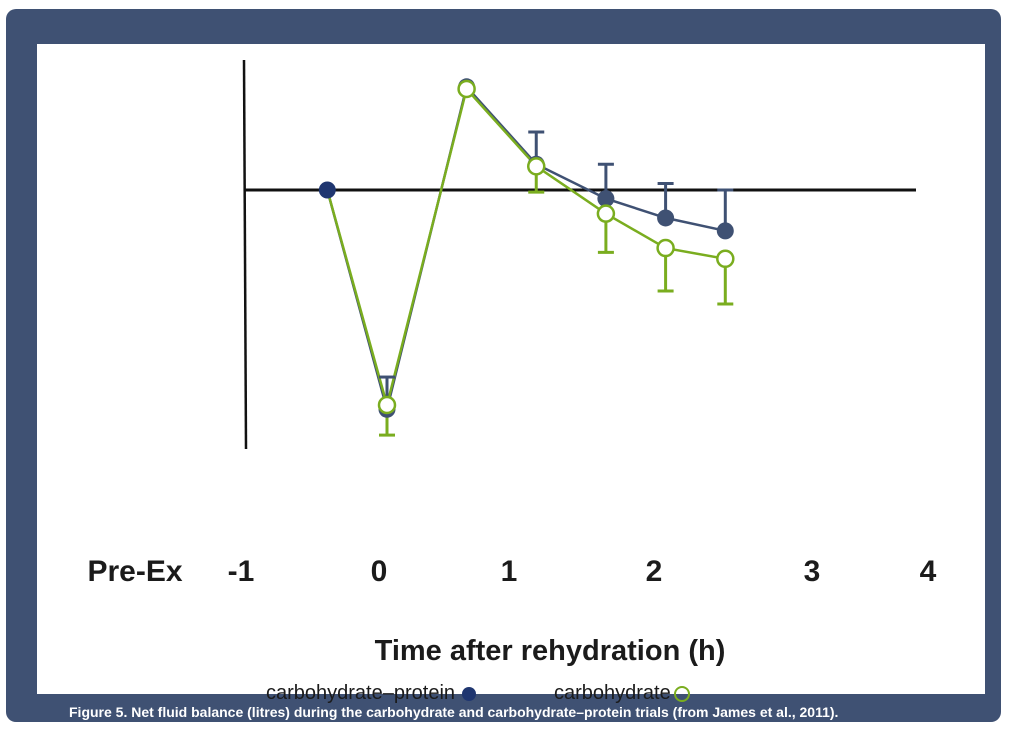 This screenshot has width=1010, height=731. I want to click on x-axis-title: Time after rehydration (h), so click(550, 651).